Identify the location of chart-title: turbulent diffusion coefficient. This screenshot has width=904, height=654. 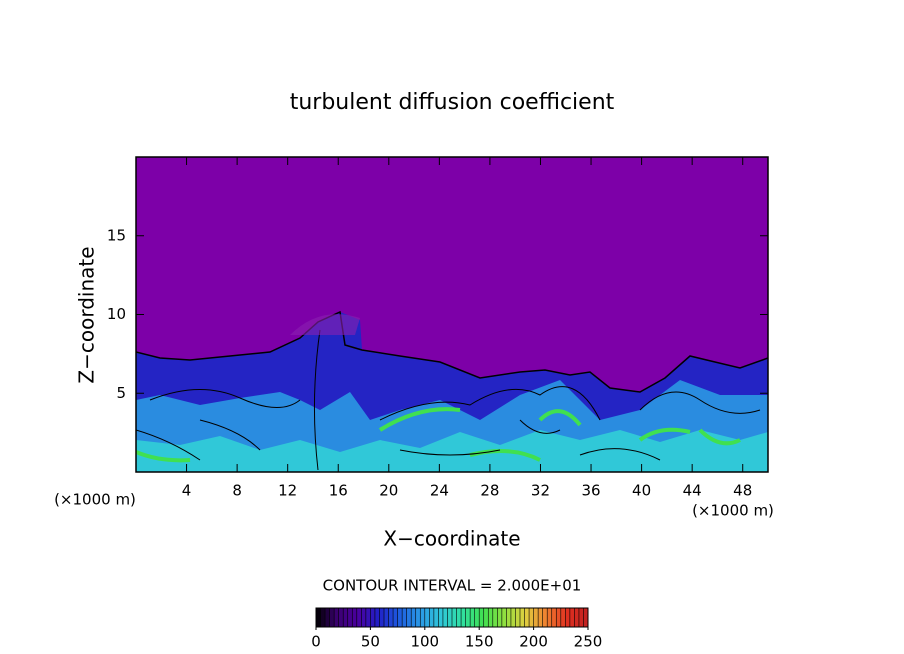
(452, 102).